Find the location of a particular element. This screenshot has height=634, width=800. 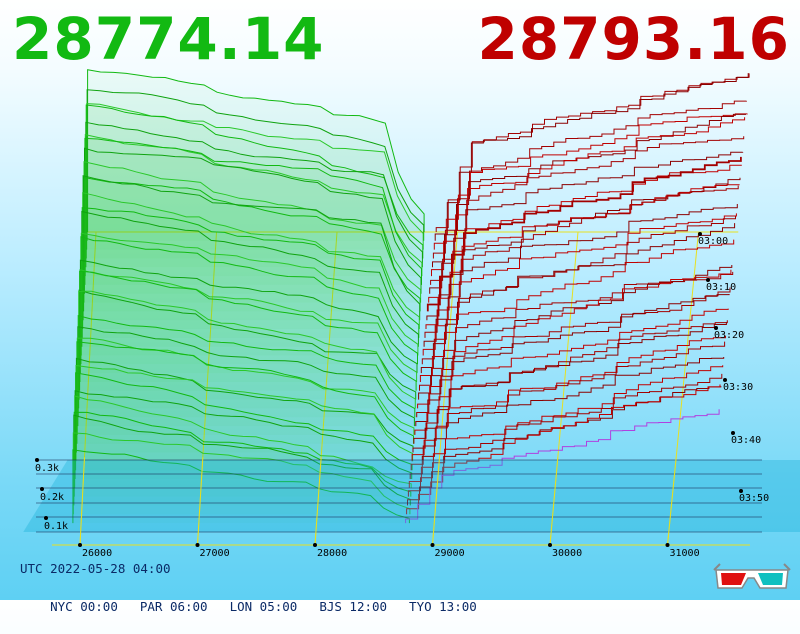

time-tick-label-1: 03:10 is located at coordinates (721, 287).